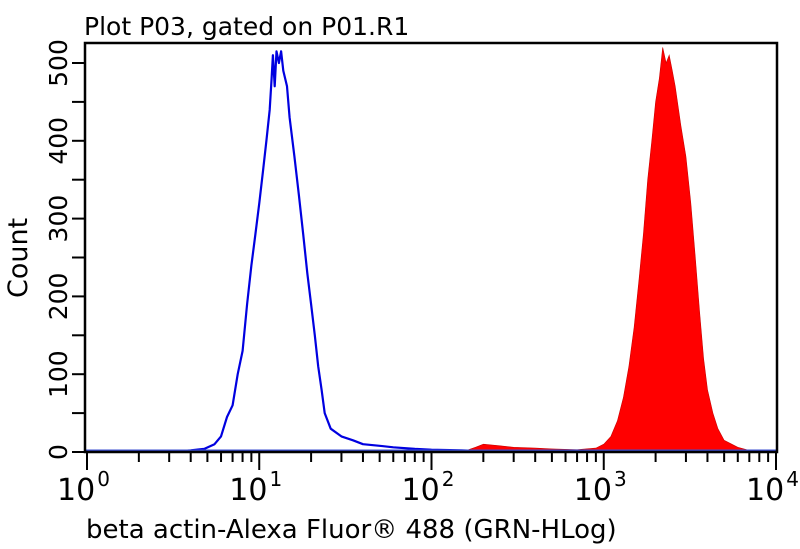 The image size is (800, 549). I want to click on chart-title: Plot P03, gated on P01.R1, so click(246, 26).